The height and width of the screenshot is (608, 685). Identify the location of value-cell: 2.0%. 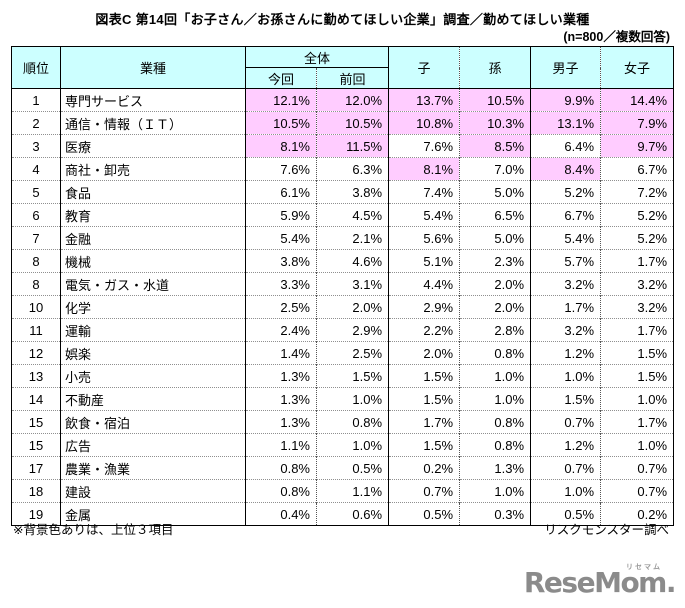
(352, 307).